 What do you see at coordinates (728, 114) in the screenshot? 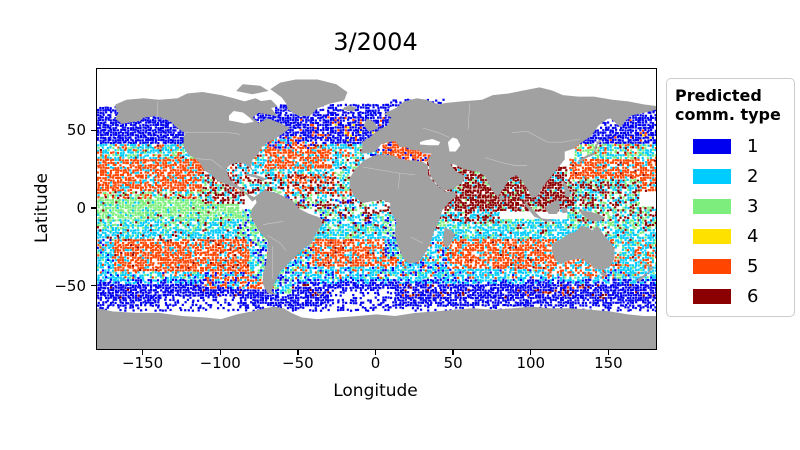
I see `legend-title-line2: comm. type` at bounding box center [728, 114].